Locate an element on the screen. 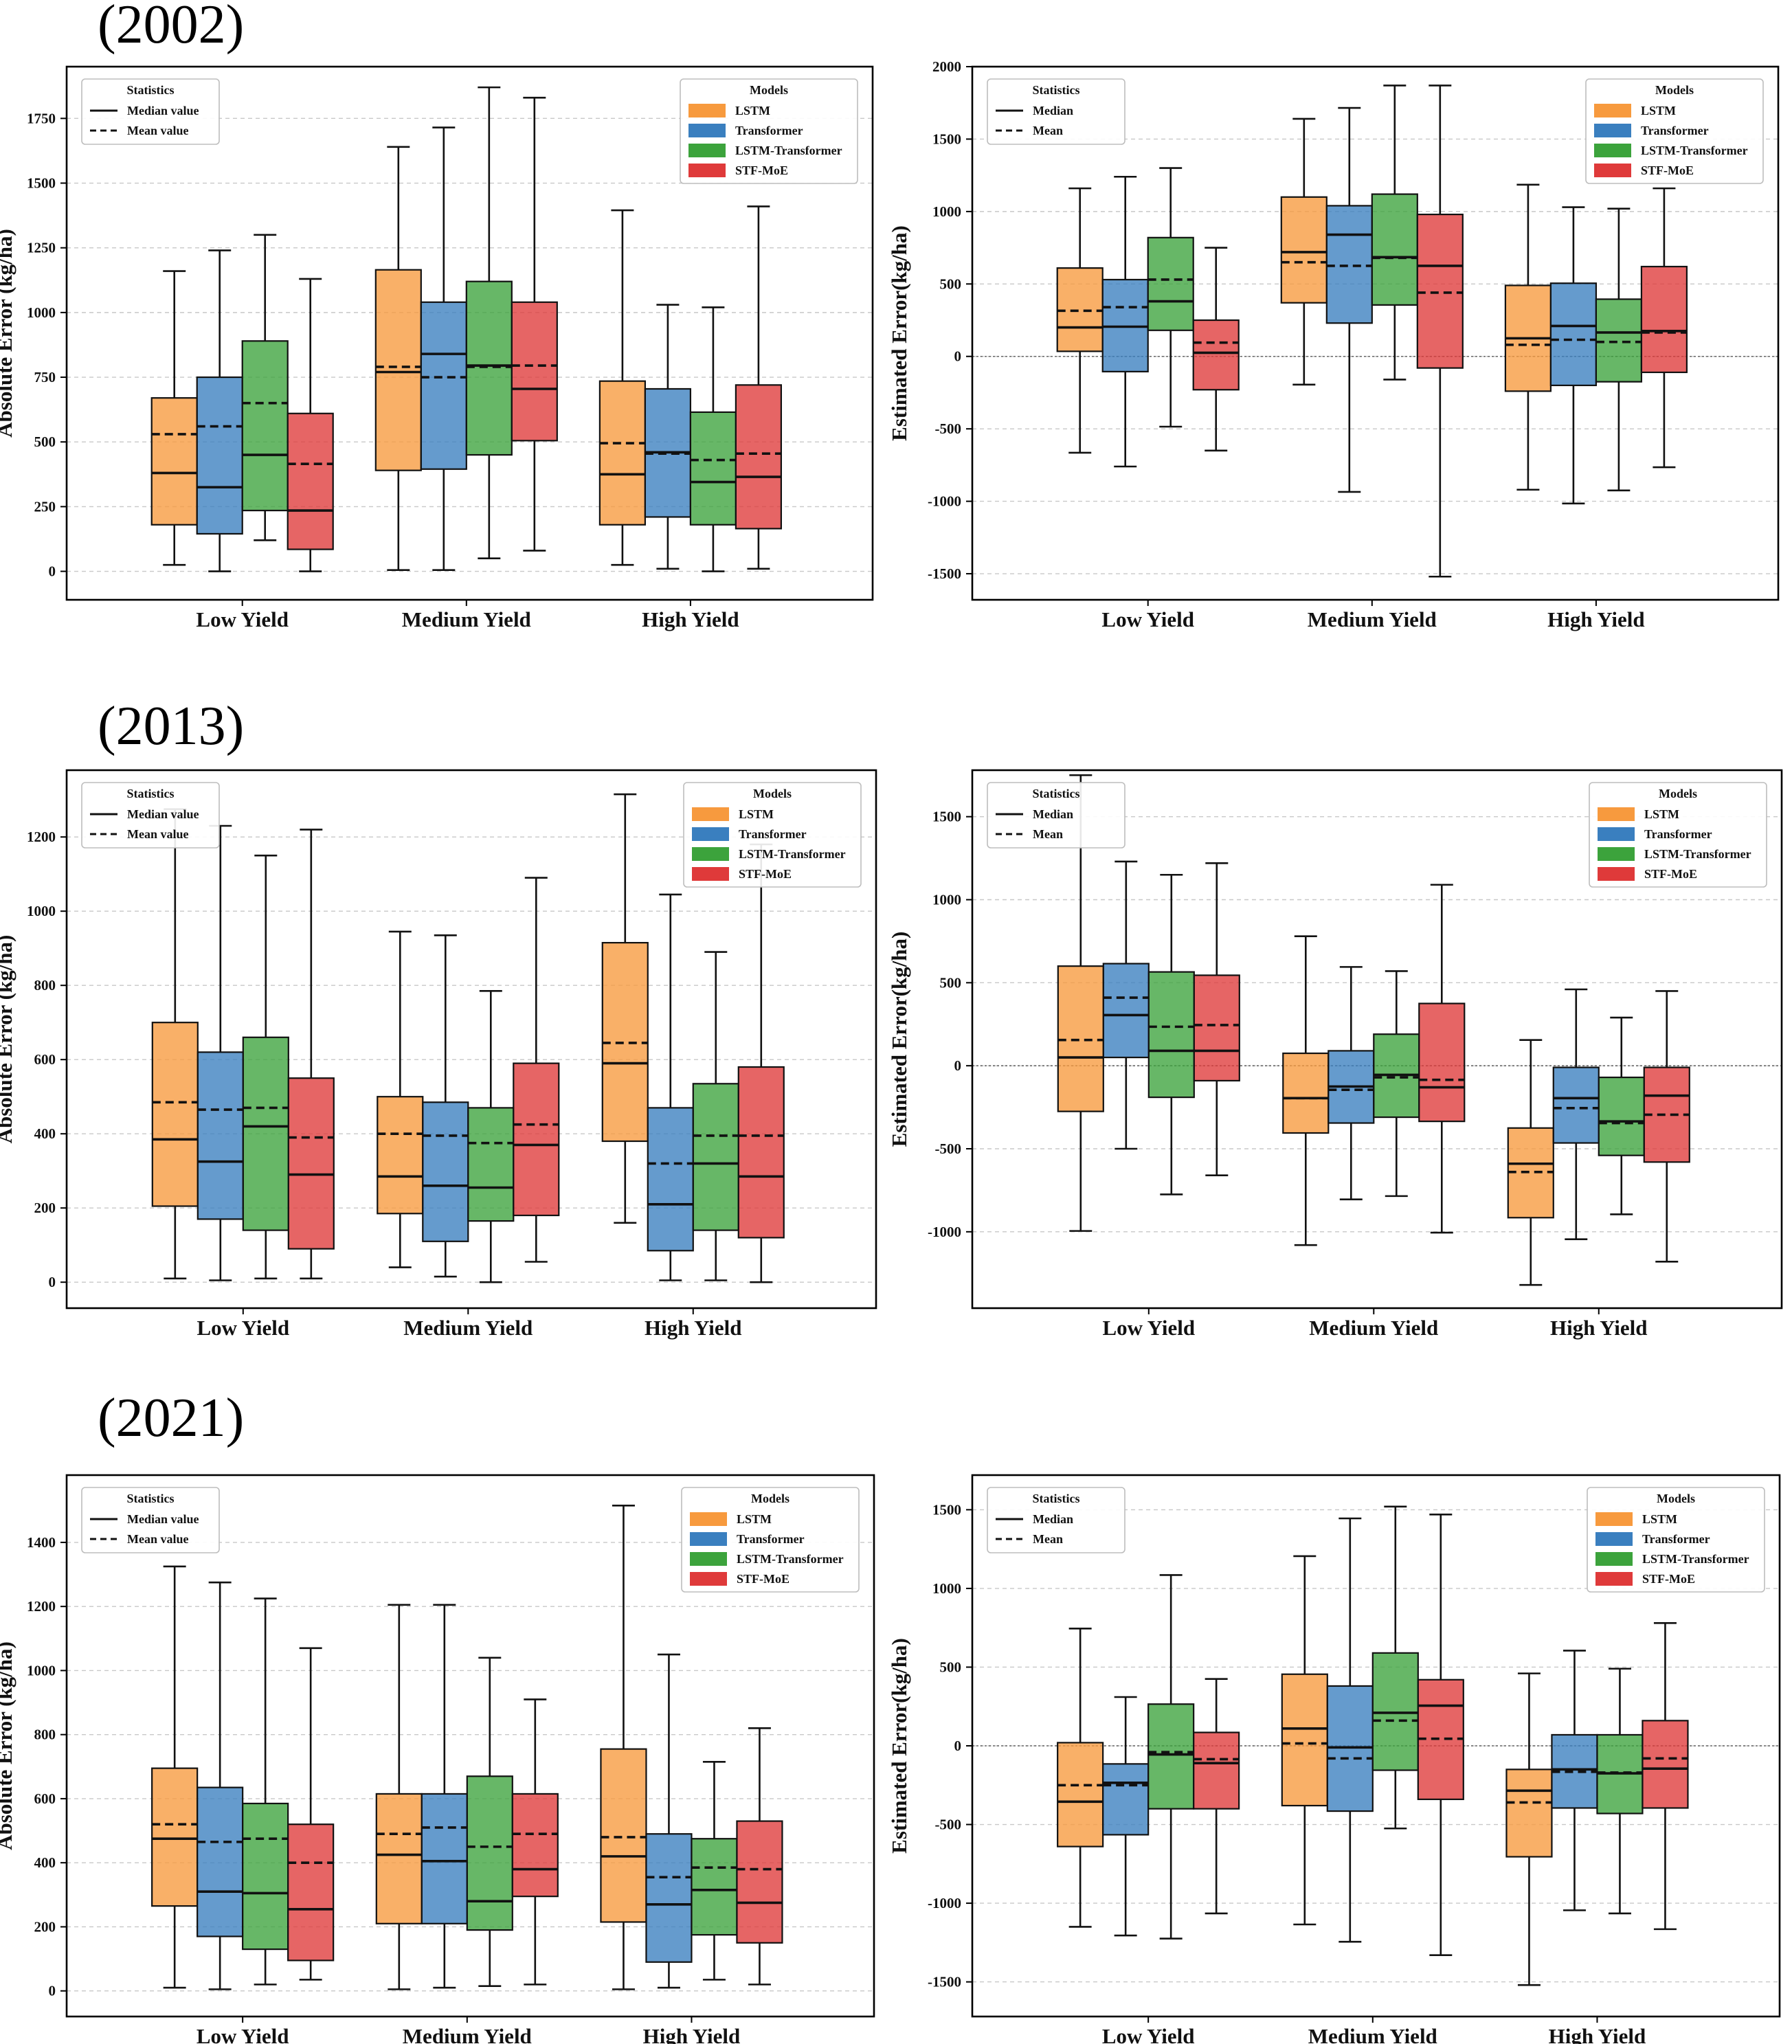 This screenshot has height=2044, width=1792. y-tick-label: 1750 is located at coordinates (41, 118).